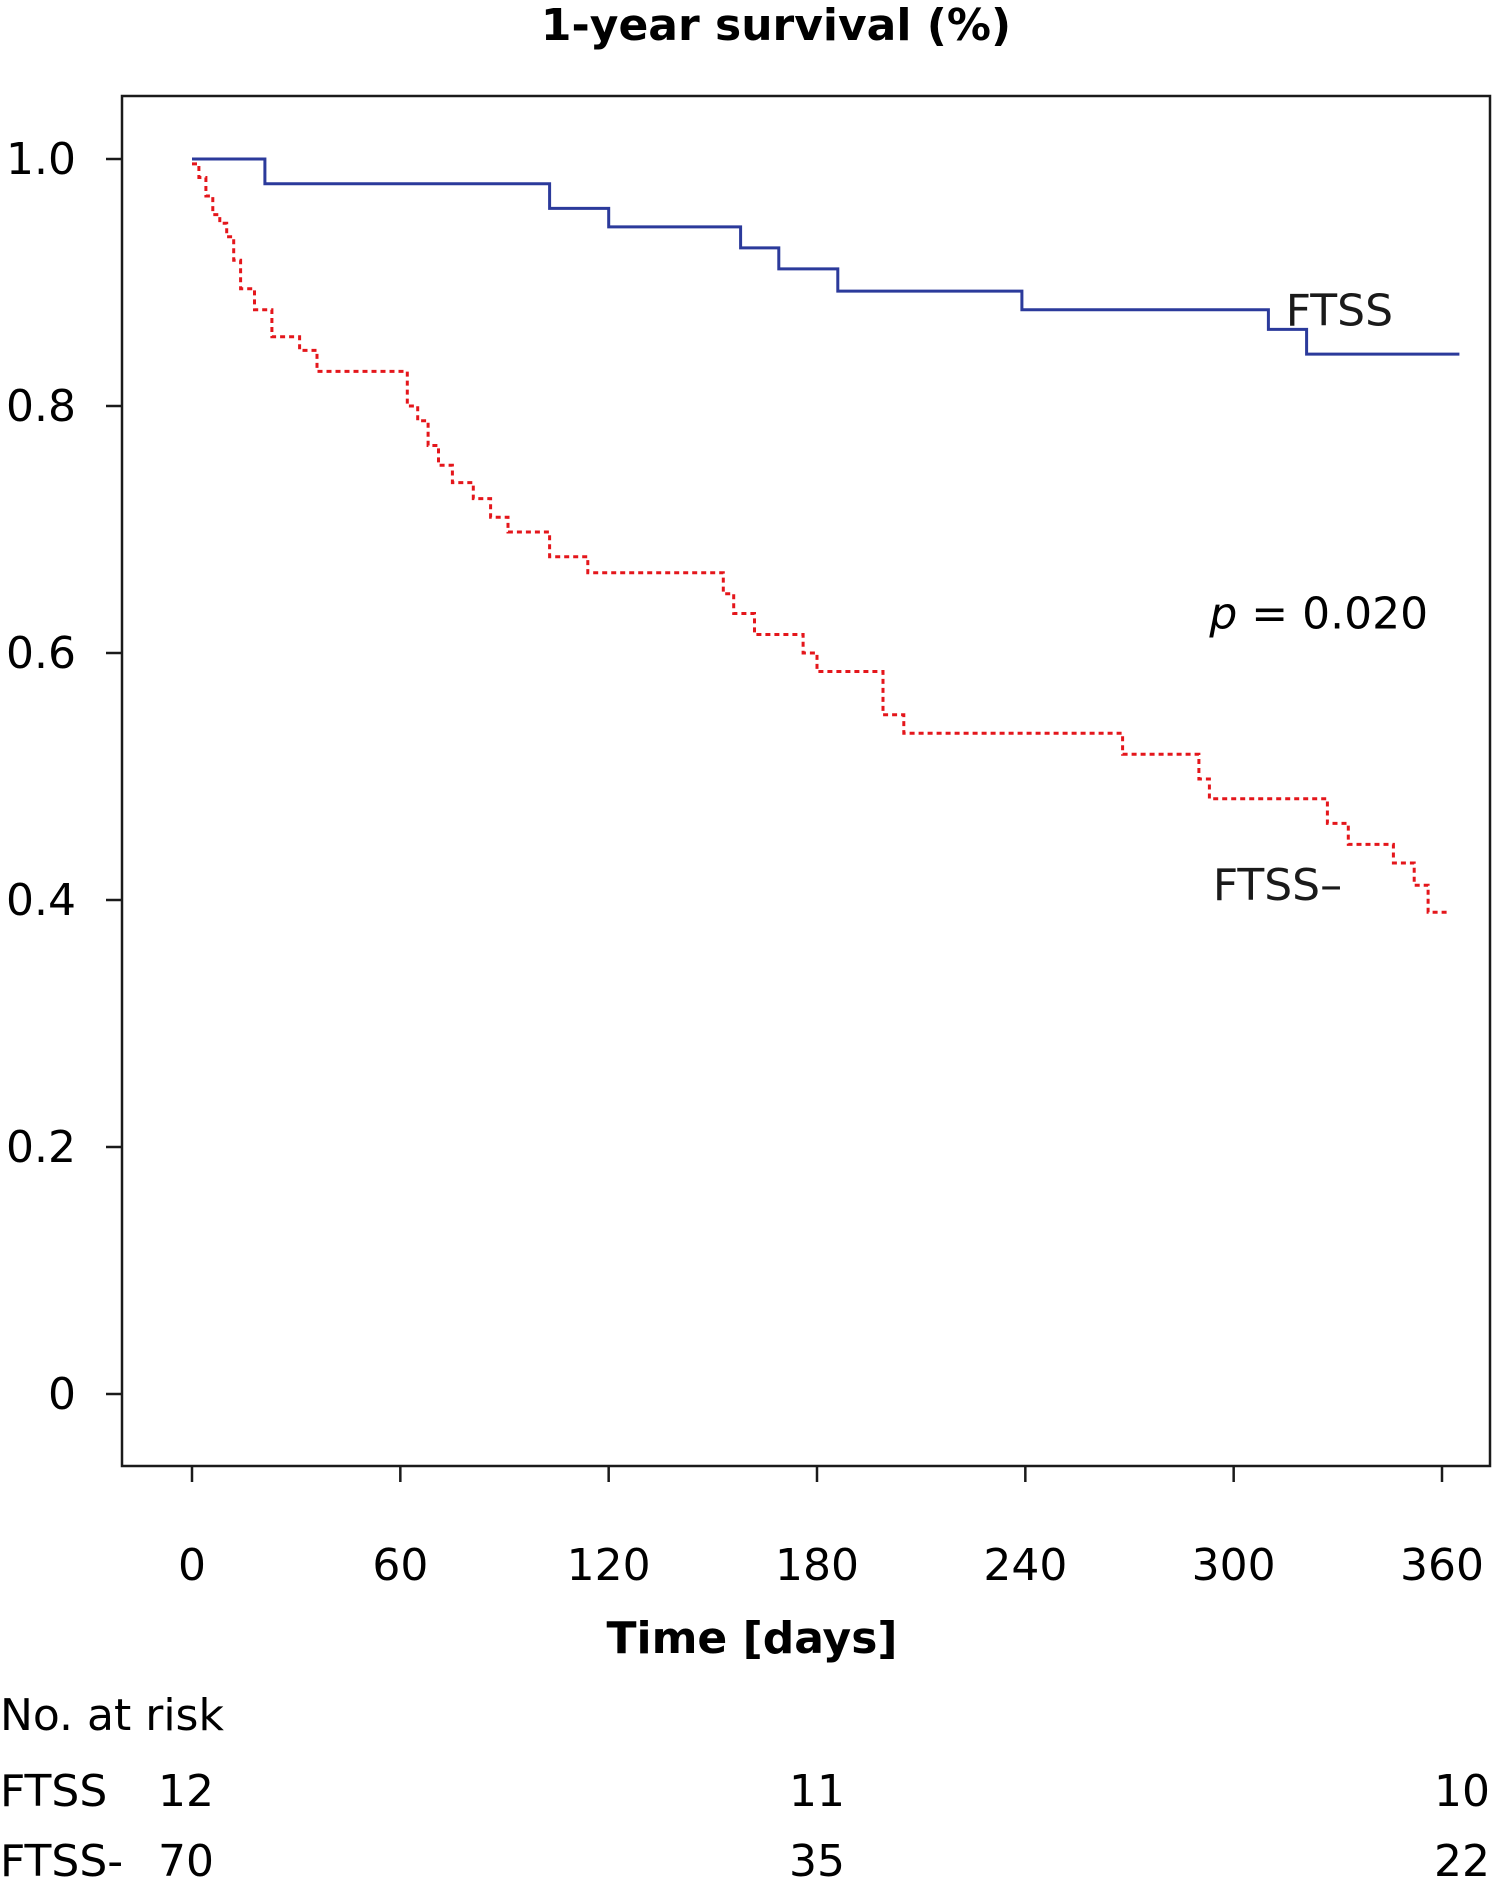 The image size is (1500, 1884). I want to click on x-tick-label: 360, so click(1442, 1565).